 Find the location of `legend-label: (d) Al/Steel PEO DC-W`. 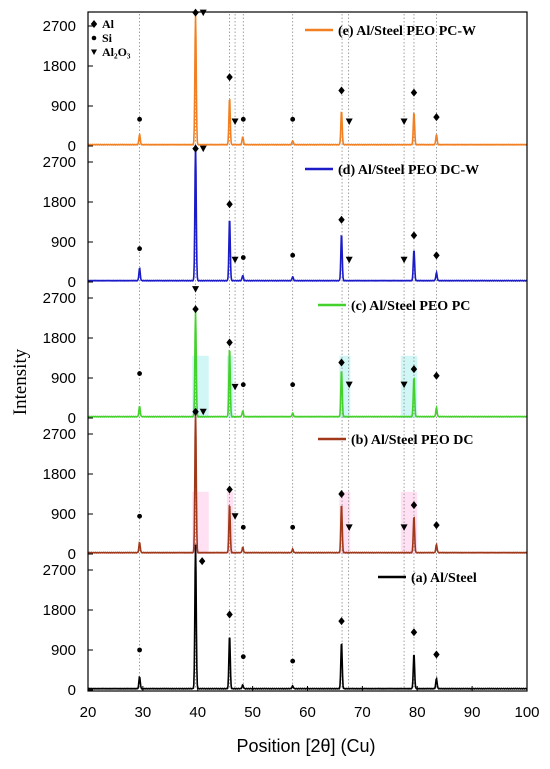

legend-label: (d) Al/Steel PEO DC-W is located at coordinates (408, 170).